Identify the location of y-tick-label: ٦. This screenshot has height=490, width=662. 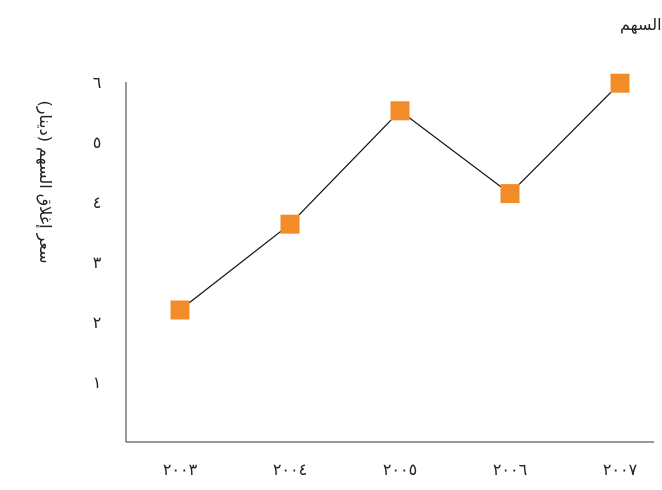
(97, 82).